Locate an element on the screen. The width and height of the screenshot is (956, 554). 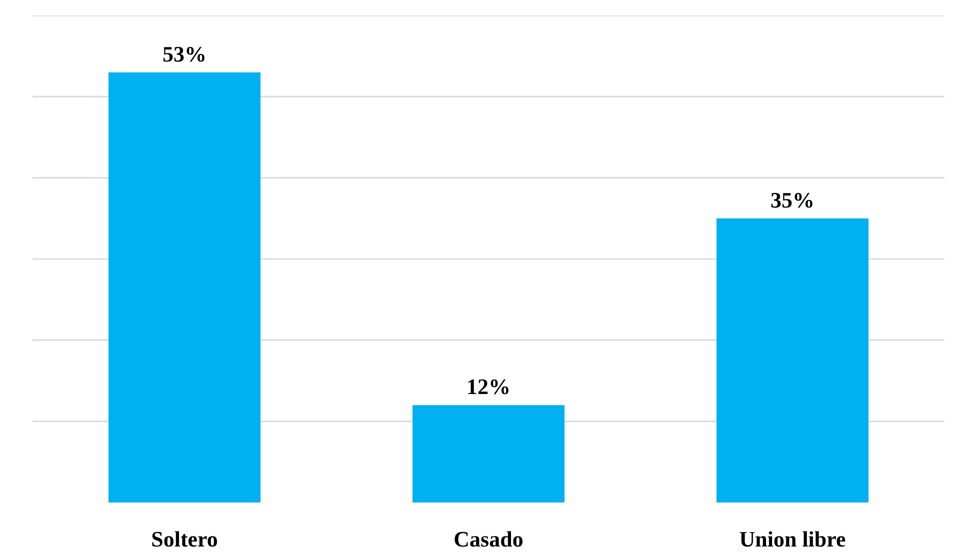
x-tick-label: Soltero is located at coordinates (184, 539).